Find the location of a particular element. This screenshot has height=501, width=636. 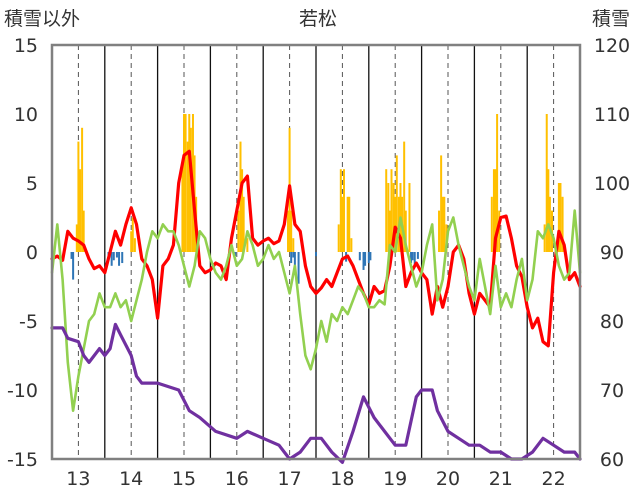

x-axis-ticks: 13 14 15 16 17 18 19 20 21 22 is located at coordinates (315, 479).